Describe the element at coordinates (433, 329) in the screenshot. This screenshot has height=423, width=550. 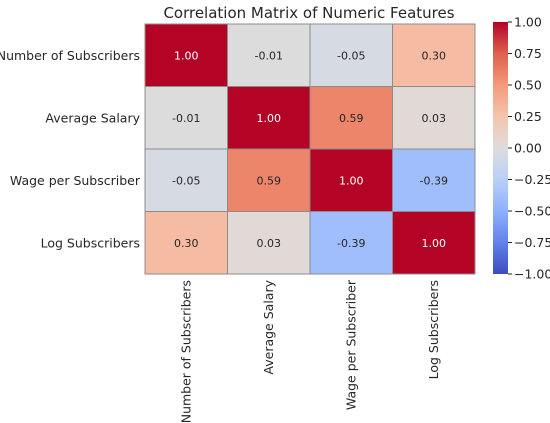
I see `column-label: Log Subscribers` at that location.